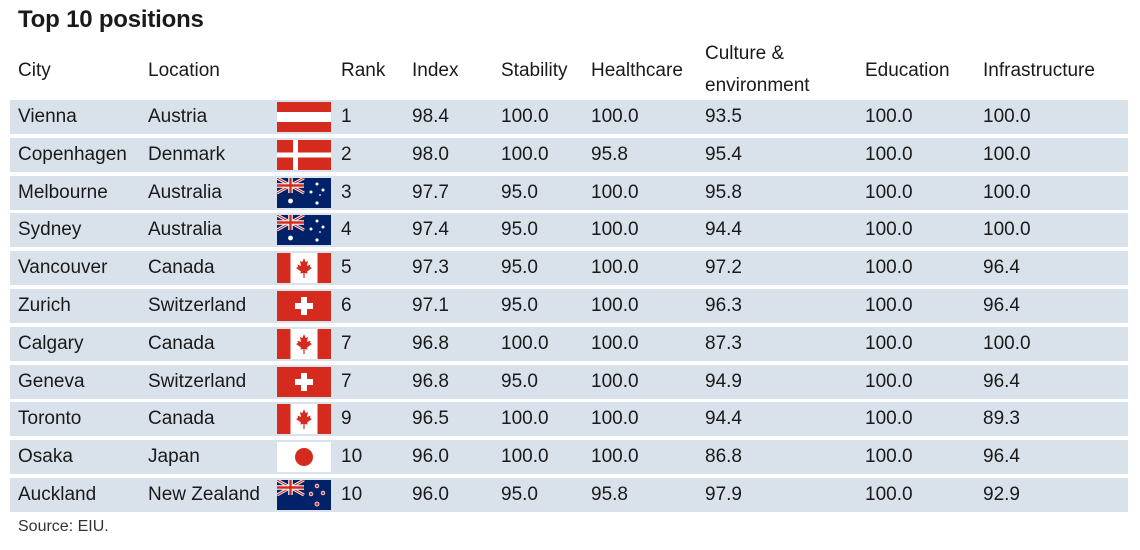 This screenshot has width=1140, height=550. Describe the element at coordinates (430, 192) in the screenshot. I see `cell-index: 97.7` at that location.